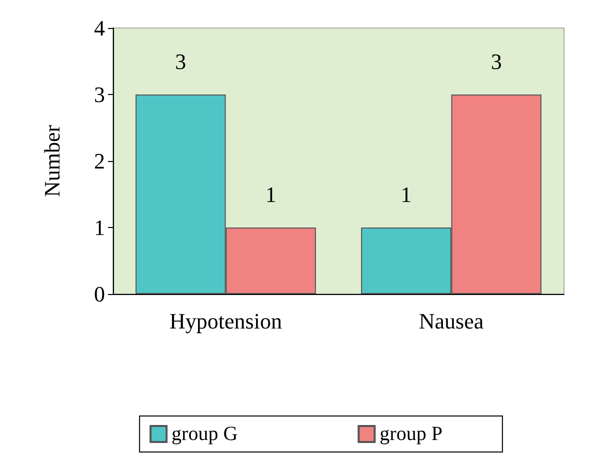  Describe the element at coordinates (411, 434) in the screenshot. I see `legend-label: group P` at that location.